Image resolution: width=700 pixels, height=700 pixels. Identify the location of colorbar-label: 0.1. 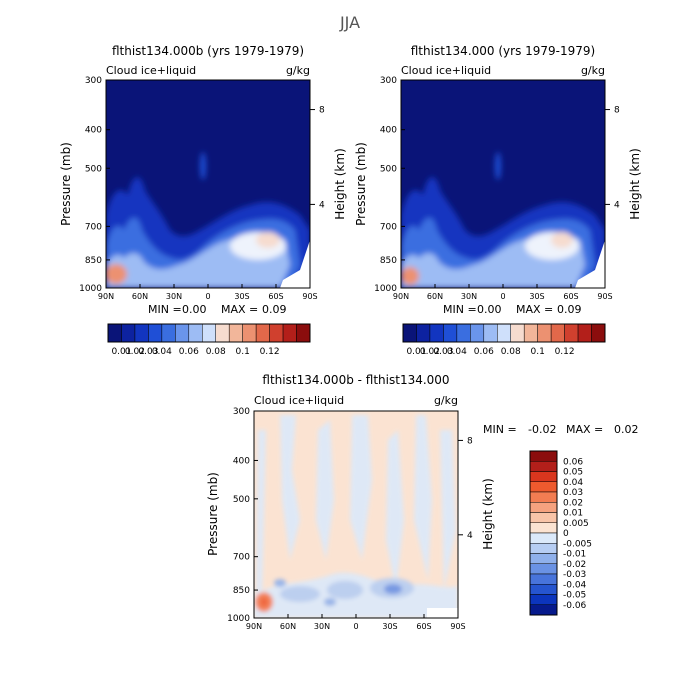
(243, 352).